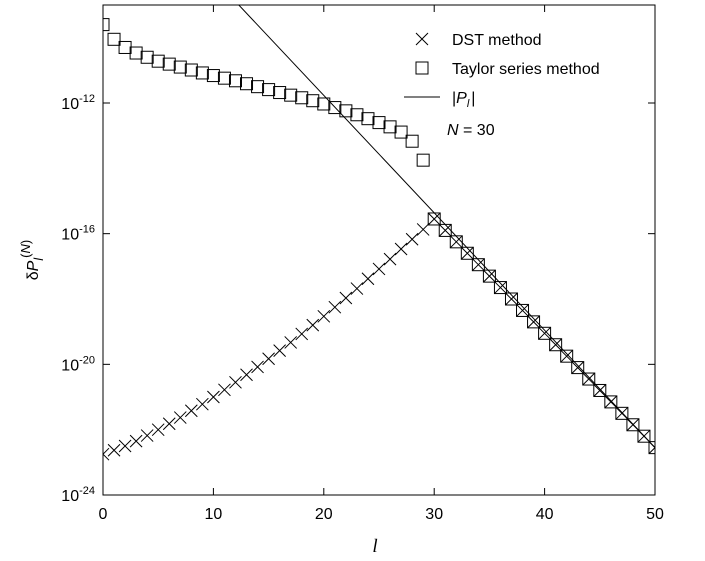 The width and height of the screenshot is (705, 561). Describe the element at coordinates (655, 514) in the screenshot. I see `x-tick-label: 50` at that location.